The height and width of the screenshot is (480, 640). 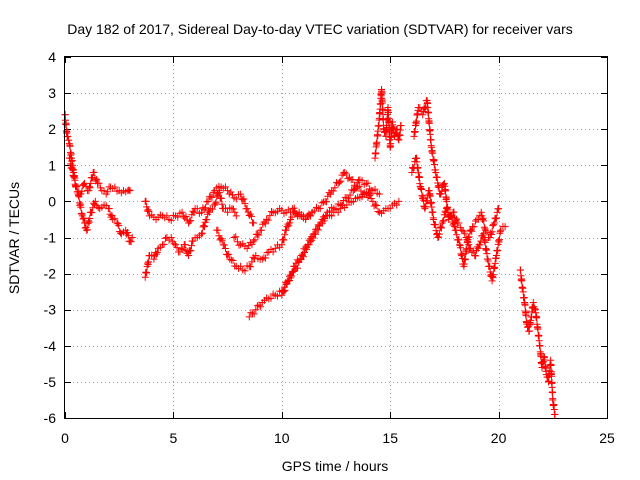 What do you see at coordinates (50, 238) in the screenshot?
I see `y-tick-label: -1` at bounding box center [50, 238].